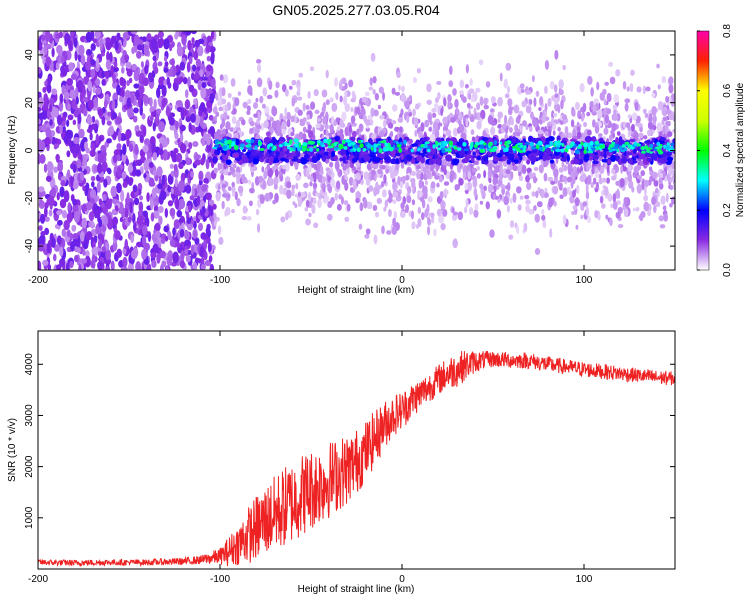  What do you see at coordinates (12, 150) in the screenshot?
I see `heatmap-y-axis-label: Frequency (Hz)` at bounding box center [12, 150].